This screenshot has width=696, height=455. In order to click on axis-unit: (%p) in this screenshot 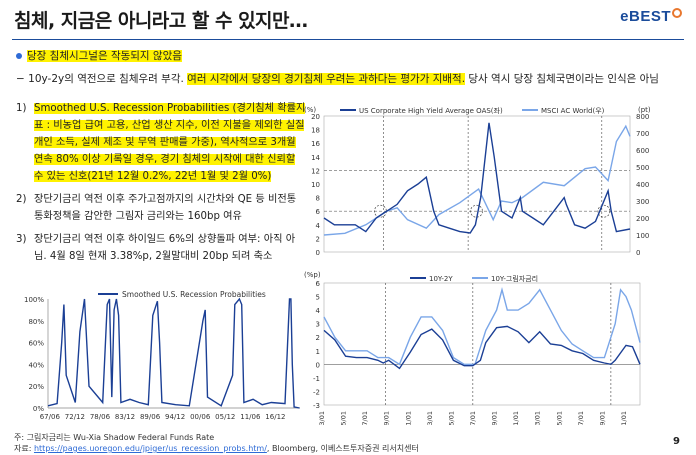, I will do `click(312, 275)`.